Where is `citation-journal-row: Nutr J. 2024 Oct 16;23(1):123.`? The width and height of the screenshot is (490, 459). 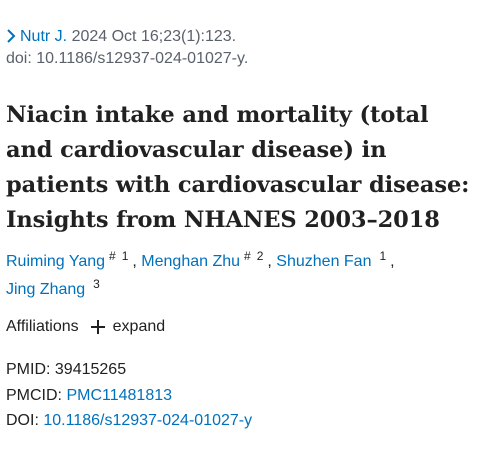 citation-journal-row: Nutr J. 2024 Oct 16;23(1):123. is located at coordinates (127, 37).